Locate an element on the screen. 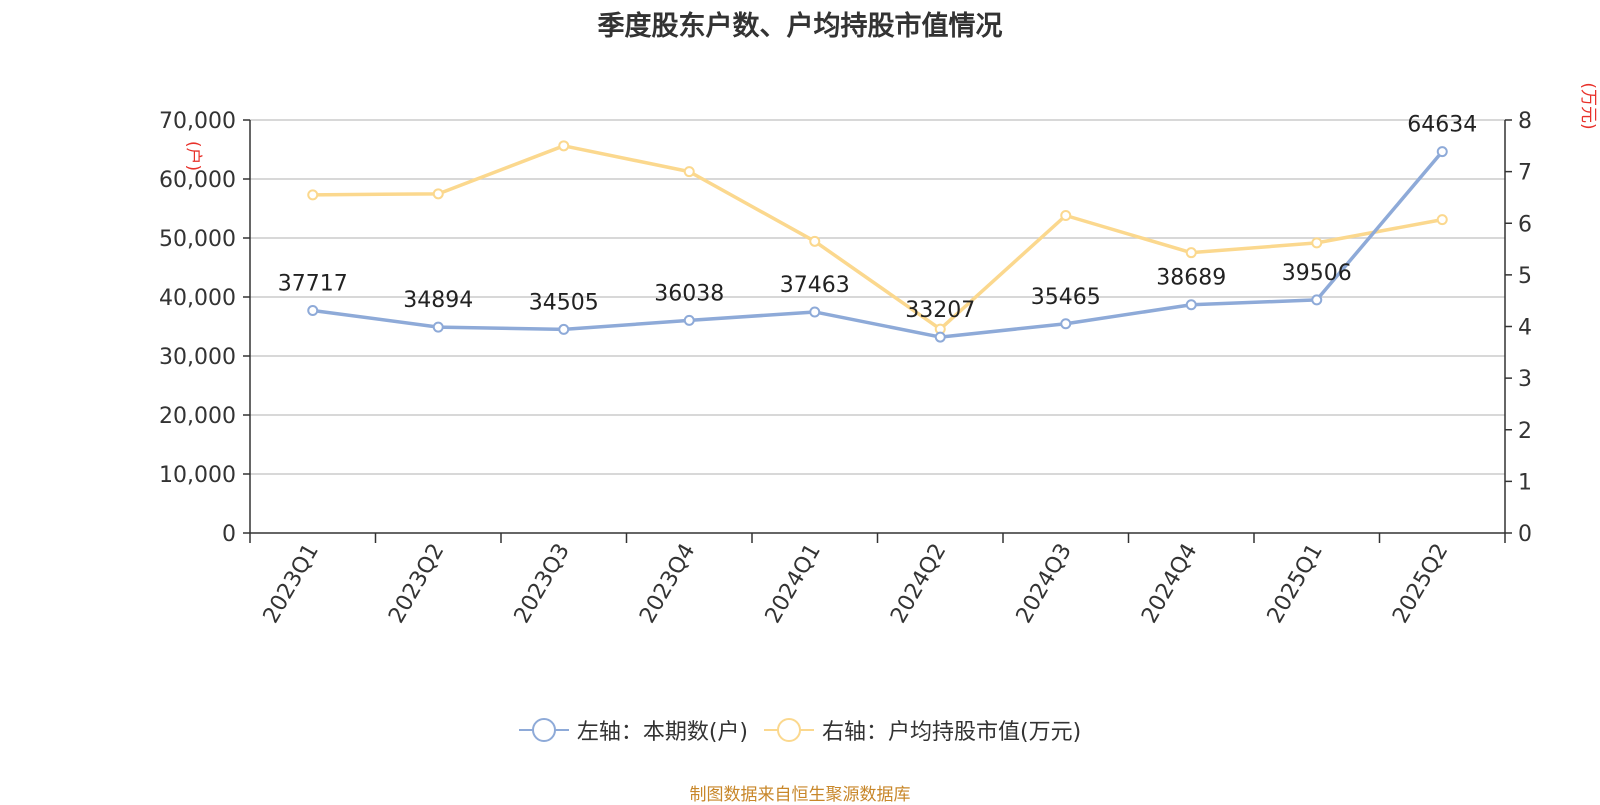 This screenshot has width=1600, height=805. legend-marker-holders is located at coordinates (543, 730).